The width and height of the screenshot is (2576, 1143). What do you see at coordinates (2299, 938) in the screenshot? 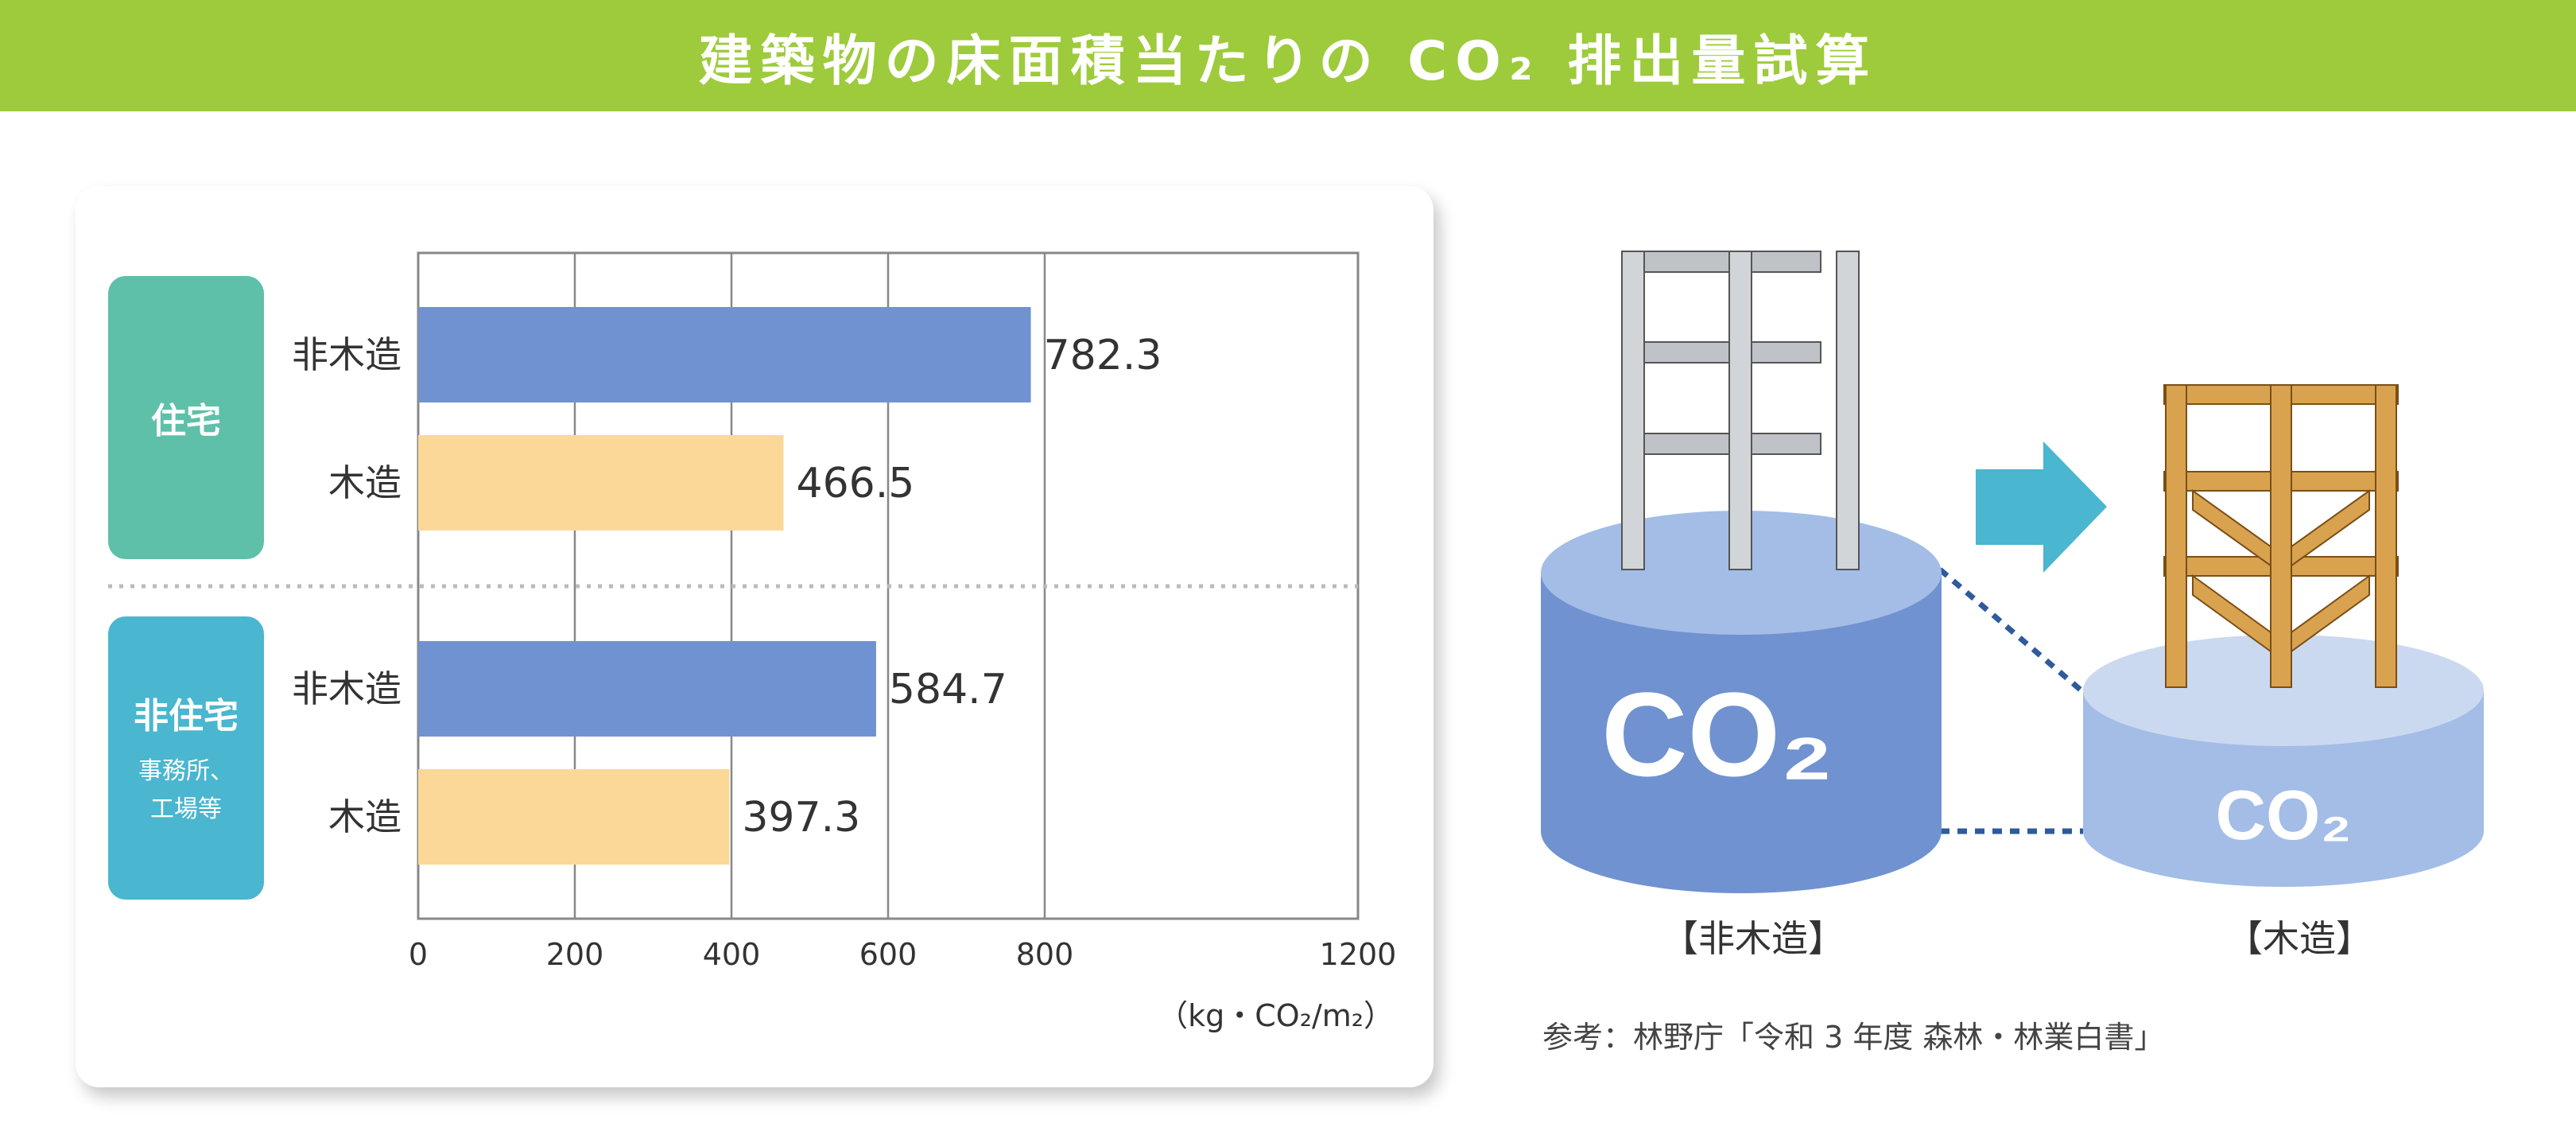
I see `label-wooden: 【木造】` at bounding box center [2299, 938].